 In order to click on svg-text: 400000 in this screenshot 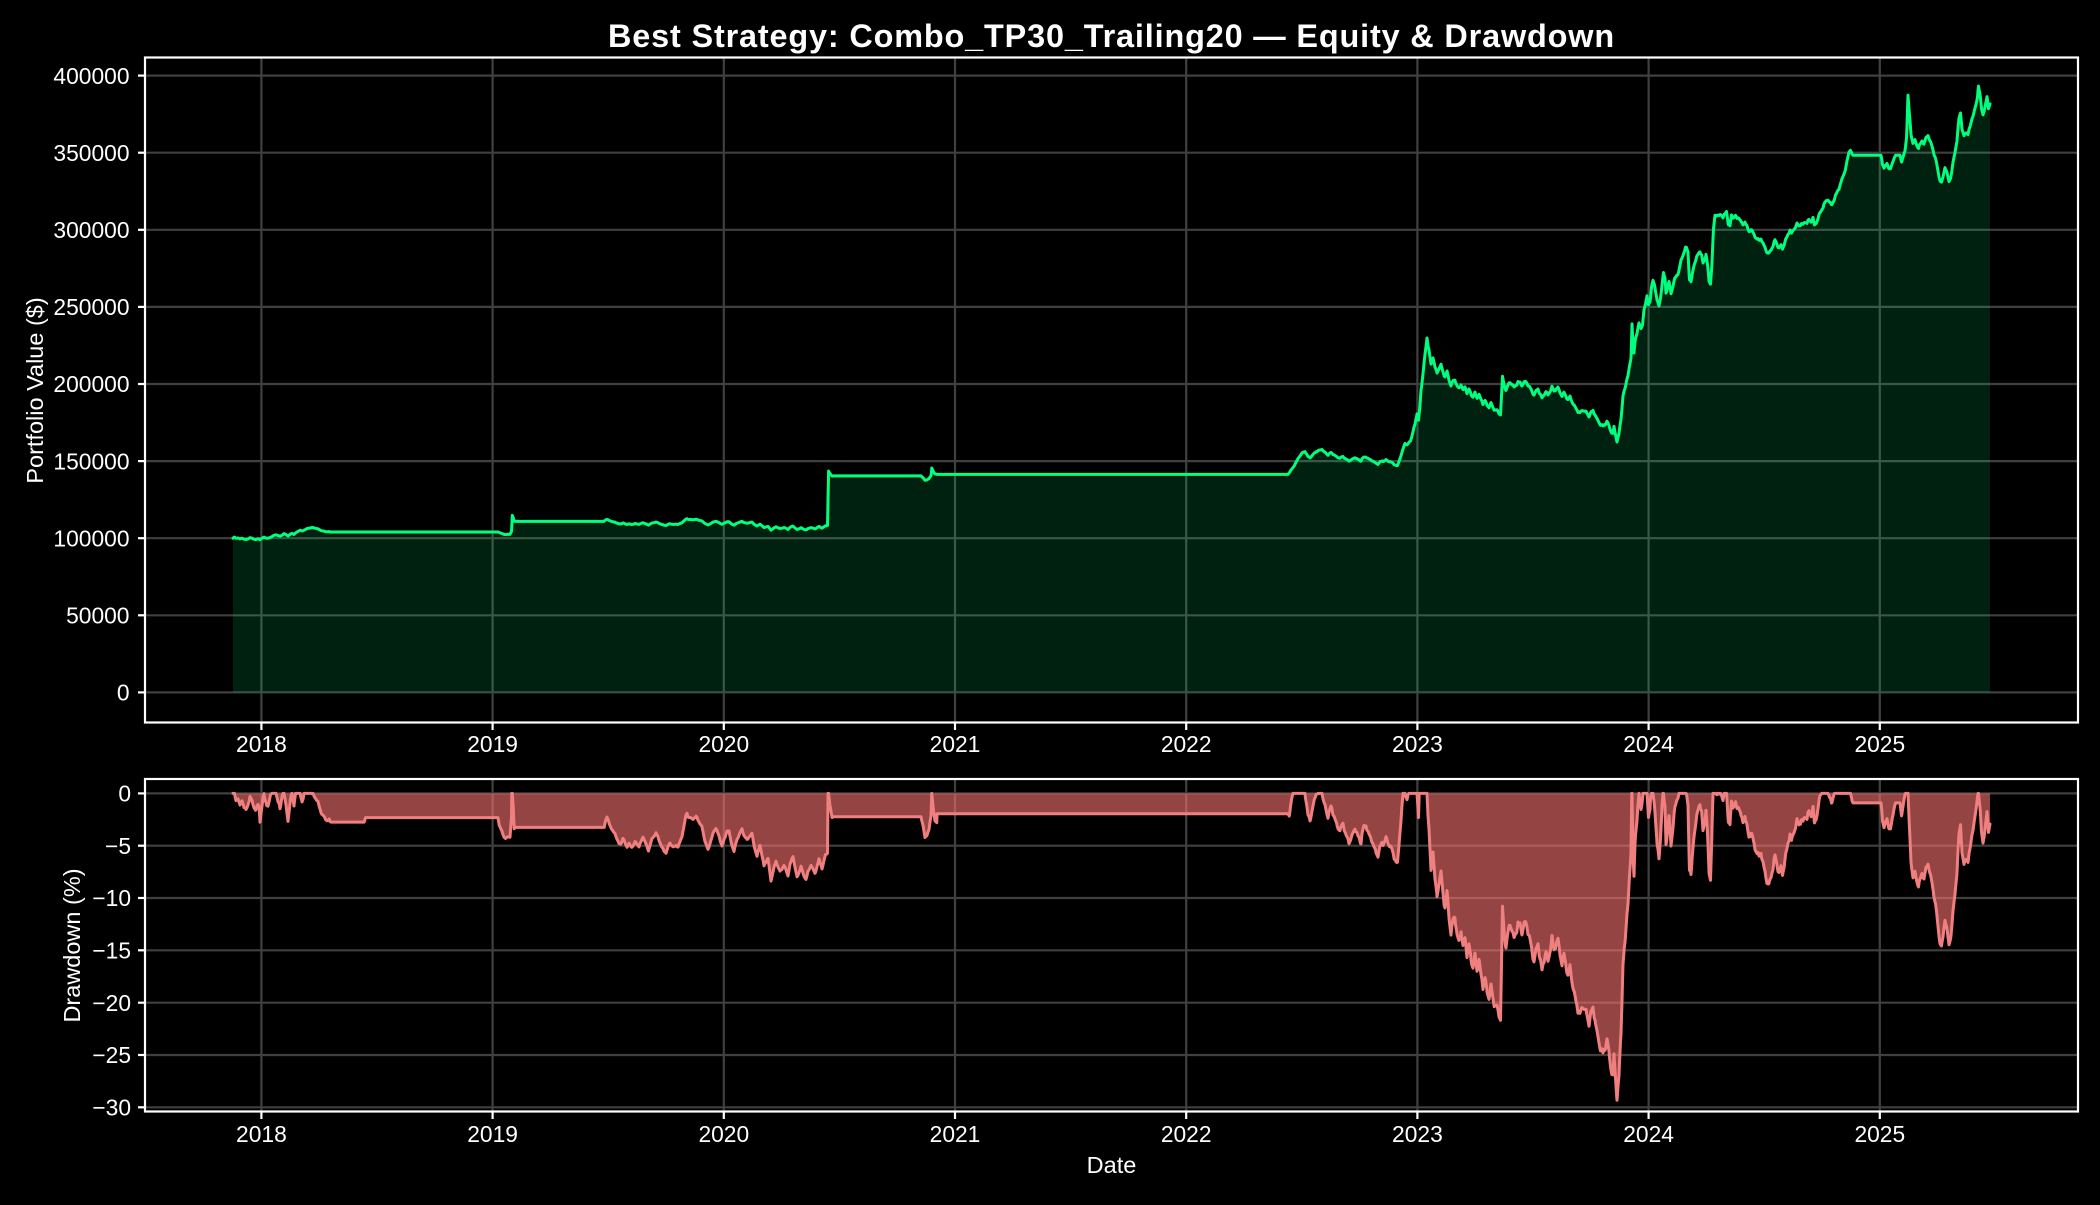, I will do `click(91, 76)`.